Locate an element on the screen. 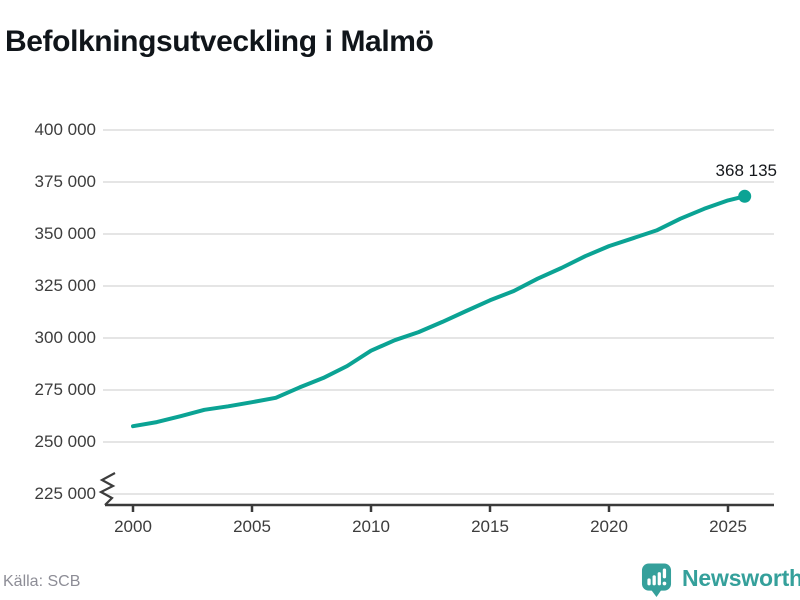 The width and height of the screenshot is (800, 600). x-axis-tick-label: 2005 is located at coordinates (252, 526).